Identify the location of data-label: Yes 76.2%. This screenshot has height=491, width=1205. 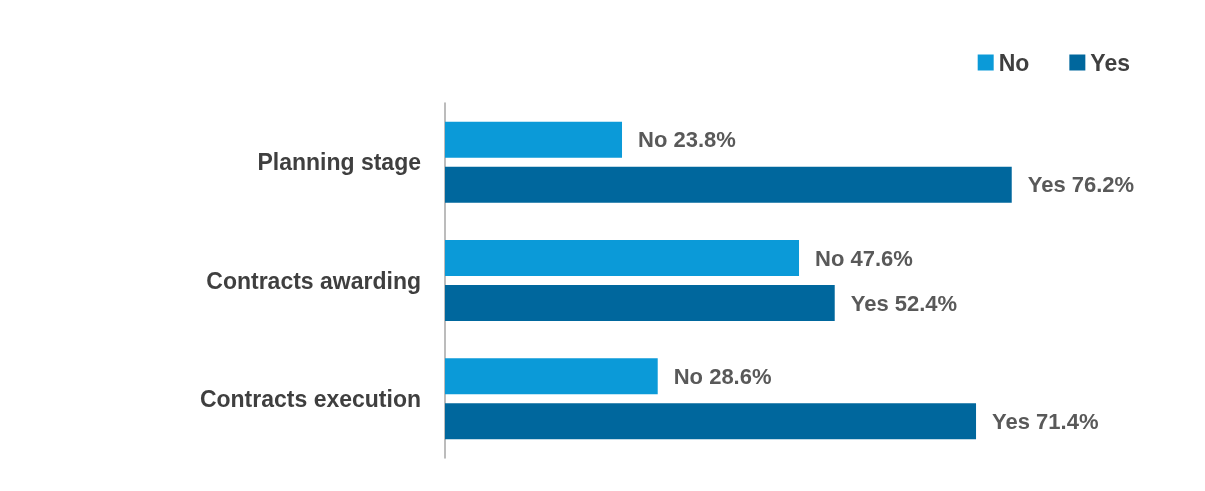
(1081, 185).